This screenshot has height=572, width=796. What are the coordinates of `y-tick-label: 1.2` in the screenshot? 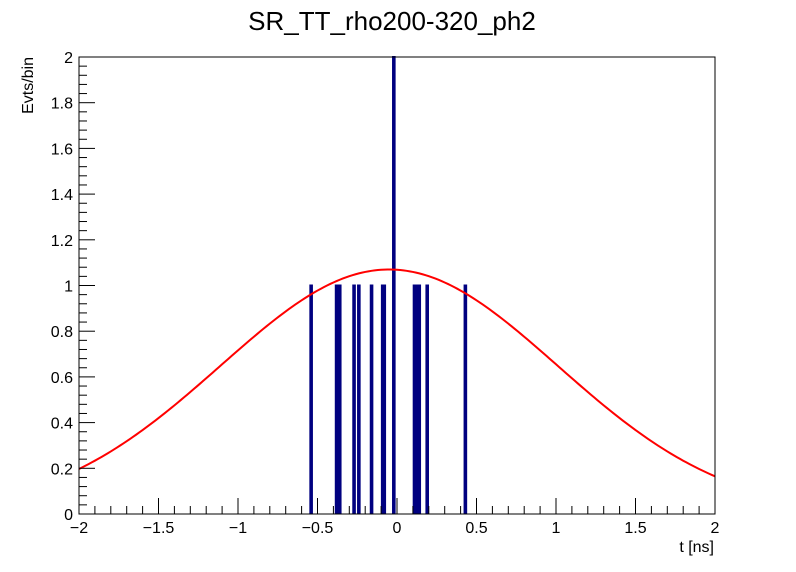 It's located at (62, 241).